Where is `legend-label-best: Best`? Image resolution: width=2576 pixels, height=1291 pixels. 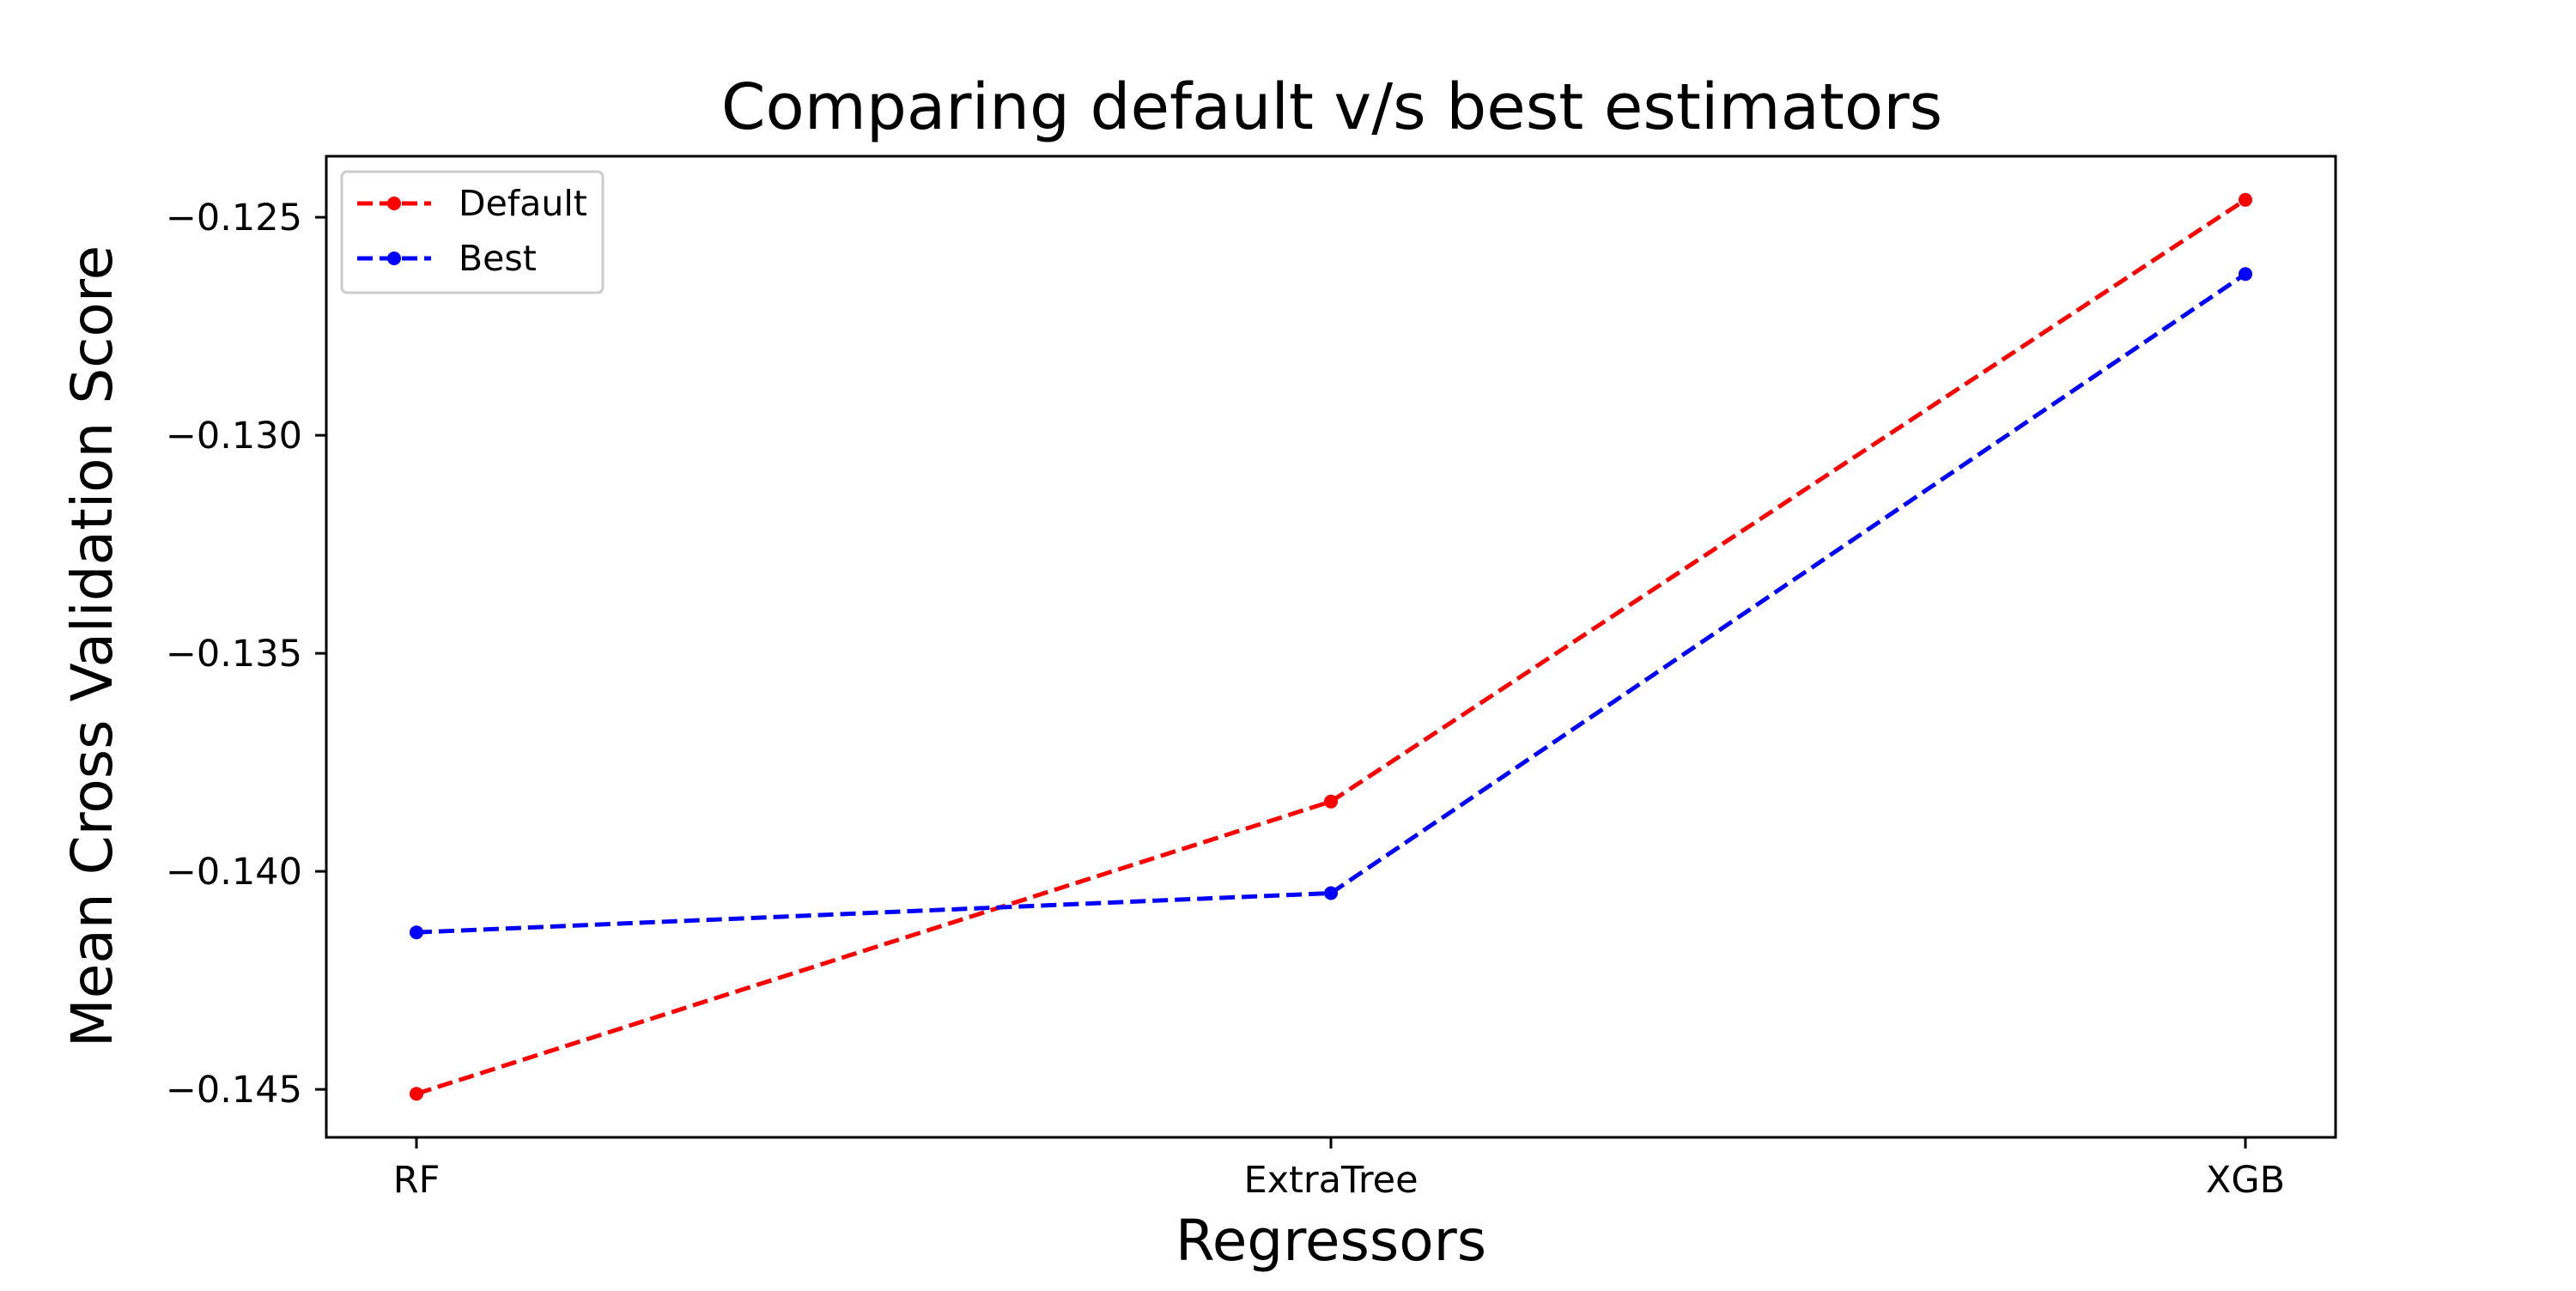
legend-label-best: Best is located at coordinates (498, 258).